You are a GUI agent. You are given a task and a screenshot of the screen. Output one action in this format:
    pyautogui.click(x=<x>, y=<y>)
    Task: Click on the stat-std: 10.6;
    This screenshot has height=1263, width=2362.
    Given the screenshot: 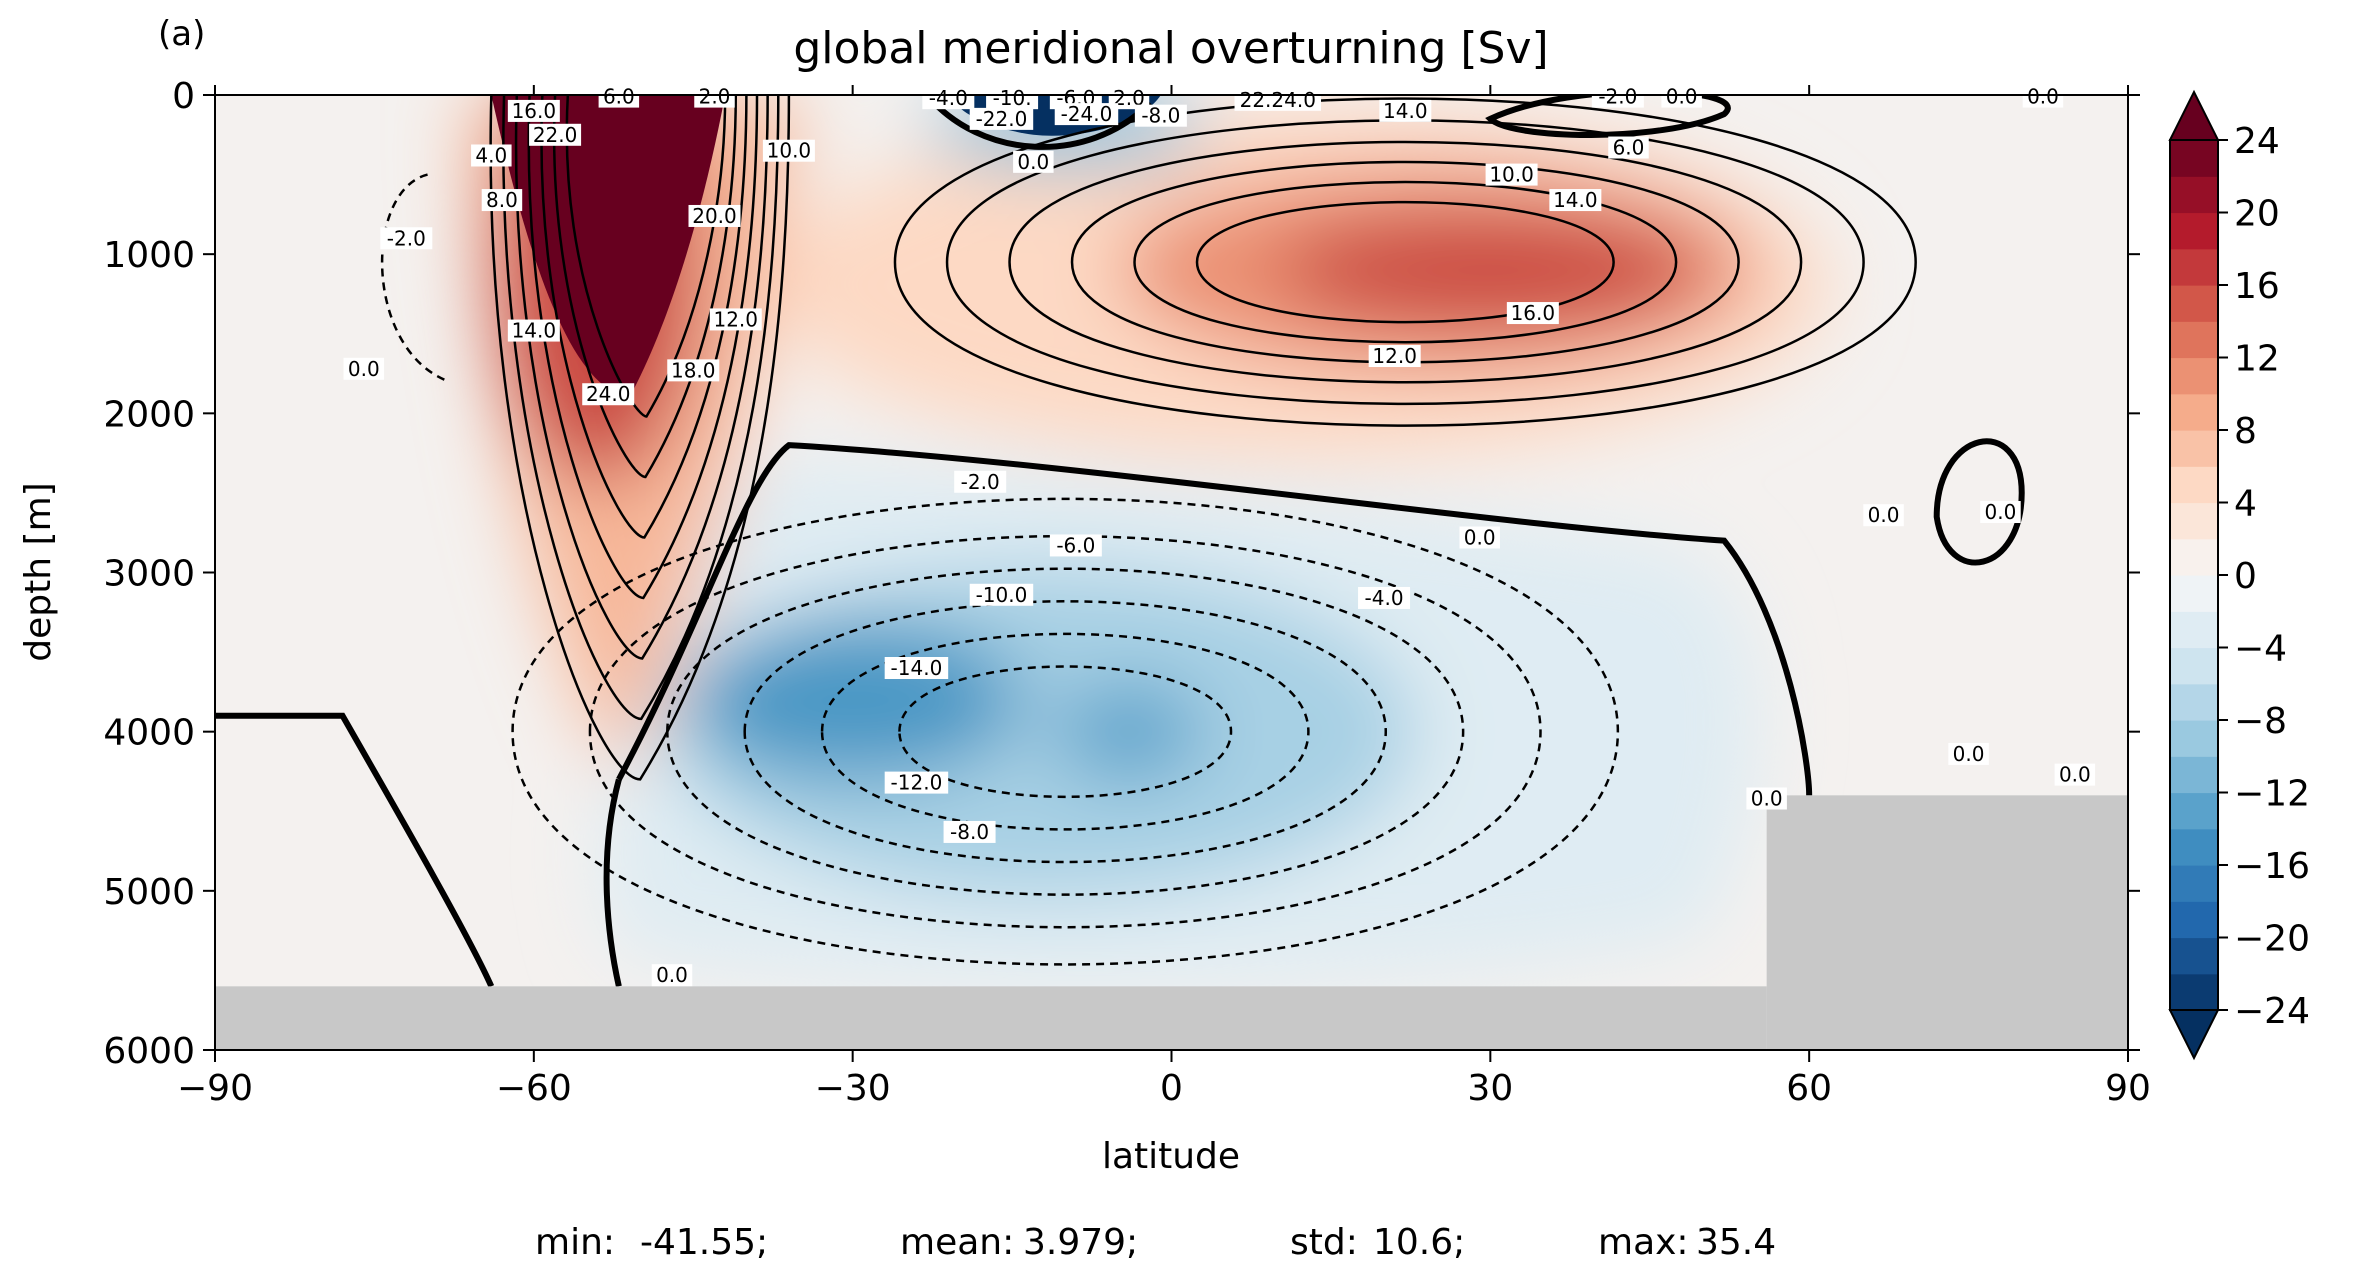 What is the action you would take?
    pyautogui.click(x=1419, y=1242)
    